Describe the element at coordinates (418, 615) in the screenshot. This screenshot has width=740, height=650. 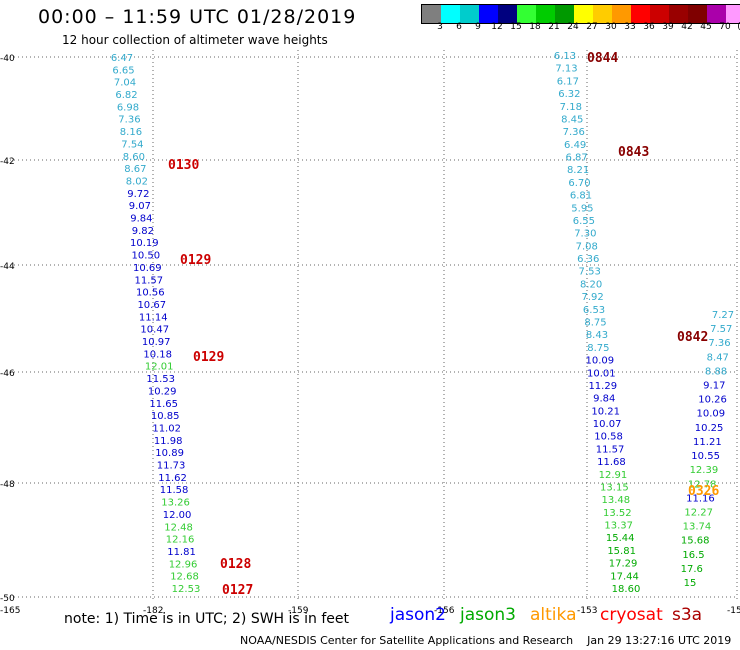
I see `satellite-name: jason2` at that location.